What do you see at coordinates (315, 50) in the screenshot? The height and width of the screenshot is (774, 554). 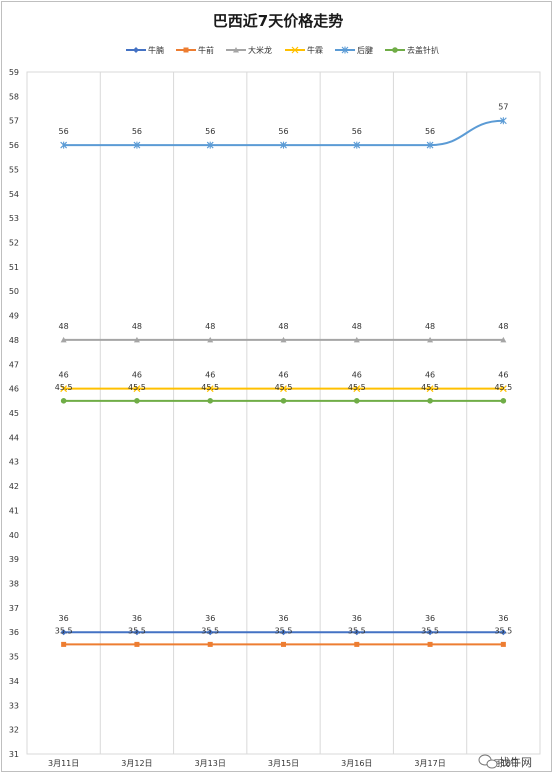 I see `legend-label: 牛霖` at bounding box center [315, 50].